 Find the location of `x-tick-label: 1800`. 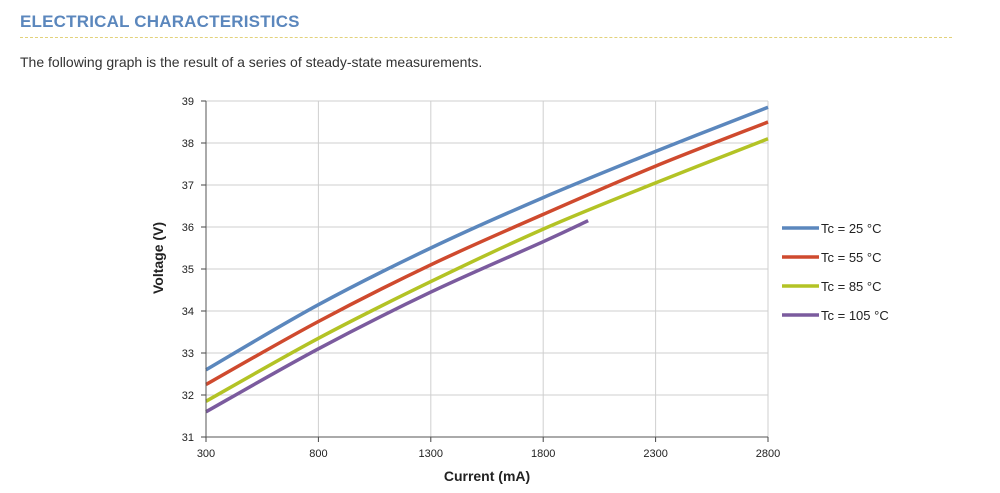

x-tick-label: 1800 is located at coordinates (543, 454).